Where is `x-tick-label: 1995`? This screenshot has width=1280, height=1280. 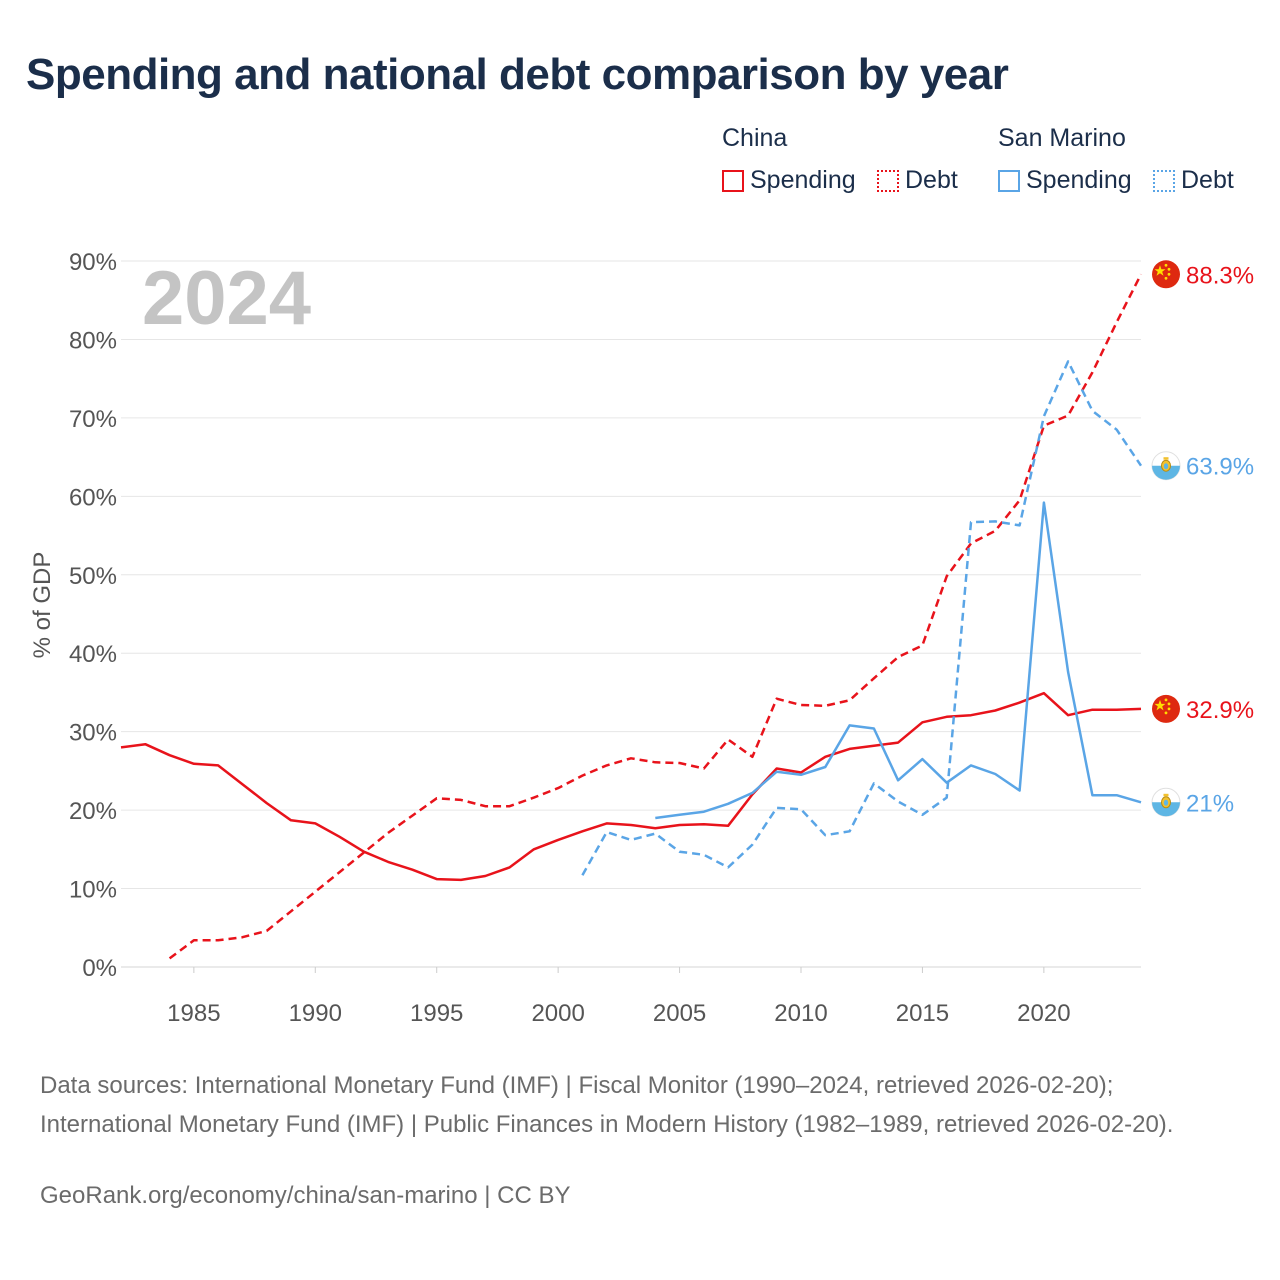 x-tick-label: 1995 is located at coordinates (436, 1013).